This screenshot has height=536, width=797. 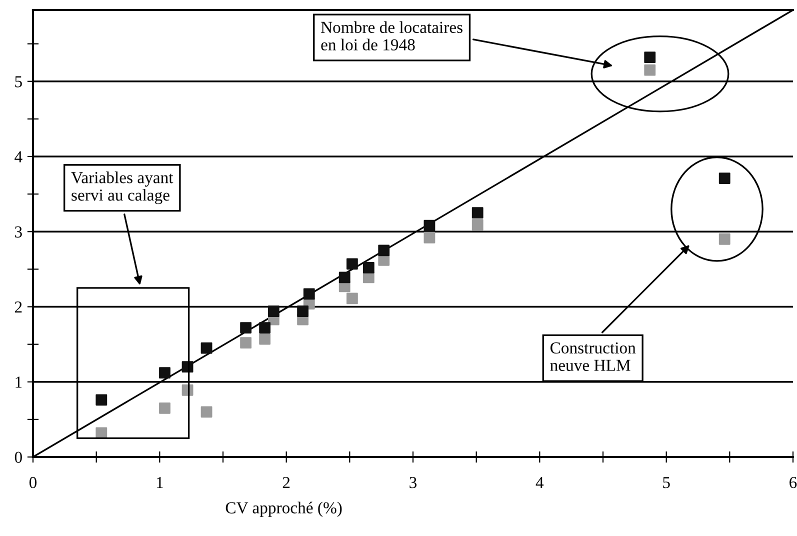 I want to click on y-tick-label: 1, so click(x=19, y=382).